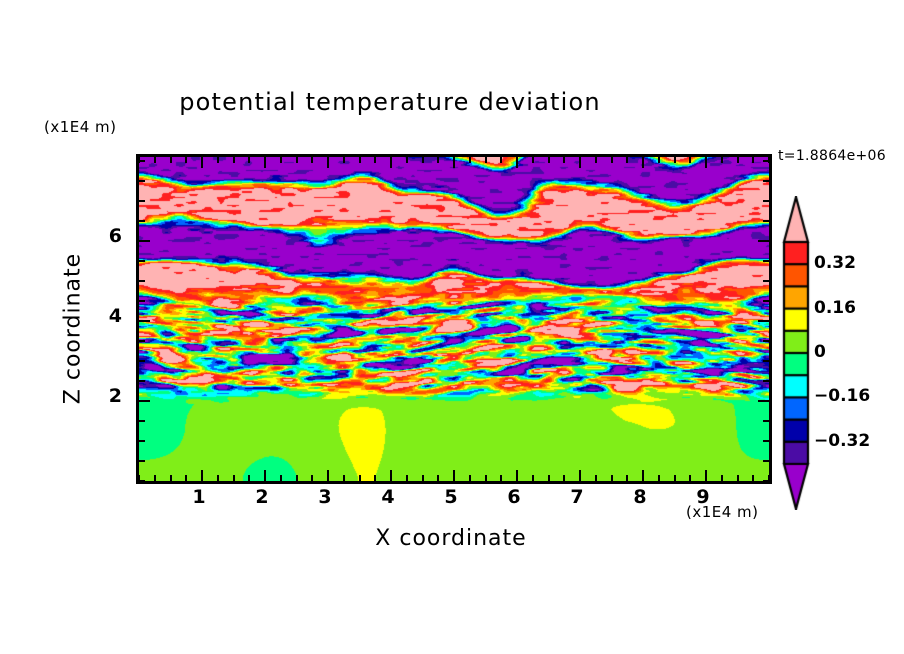 This screenshot has width=904, height=654. What do you see at coordinates (577, 497) in the screenshot?
I see `x-tick-label: 7` at bounding box center [577, 497].